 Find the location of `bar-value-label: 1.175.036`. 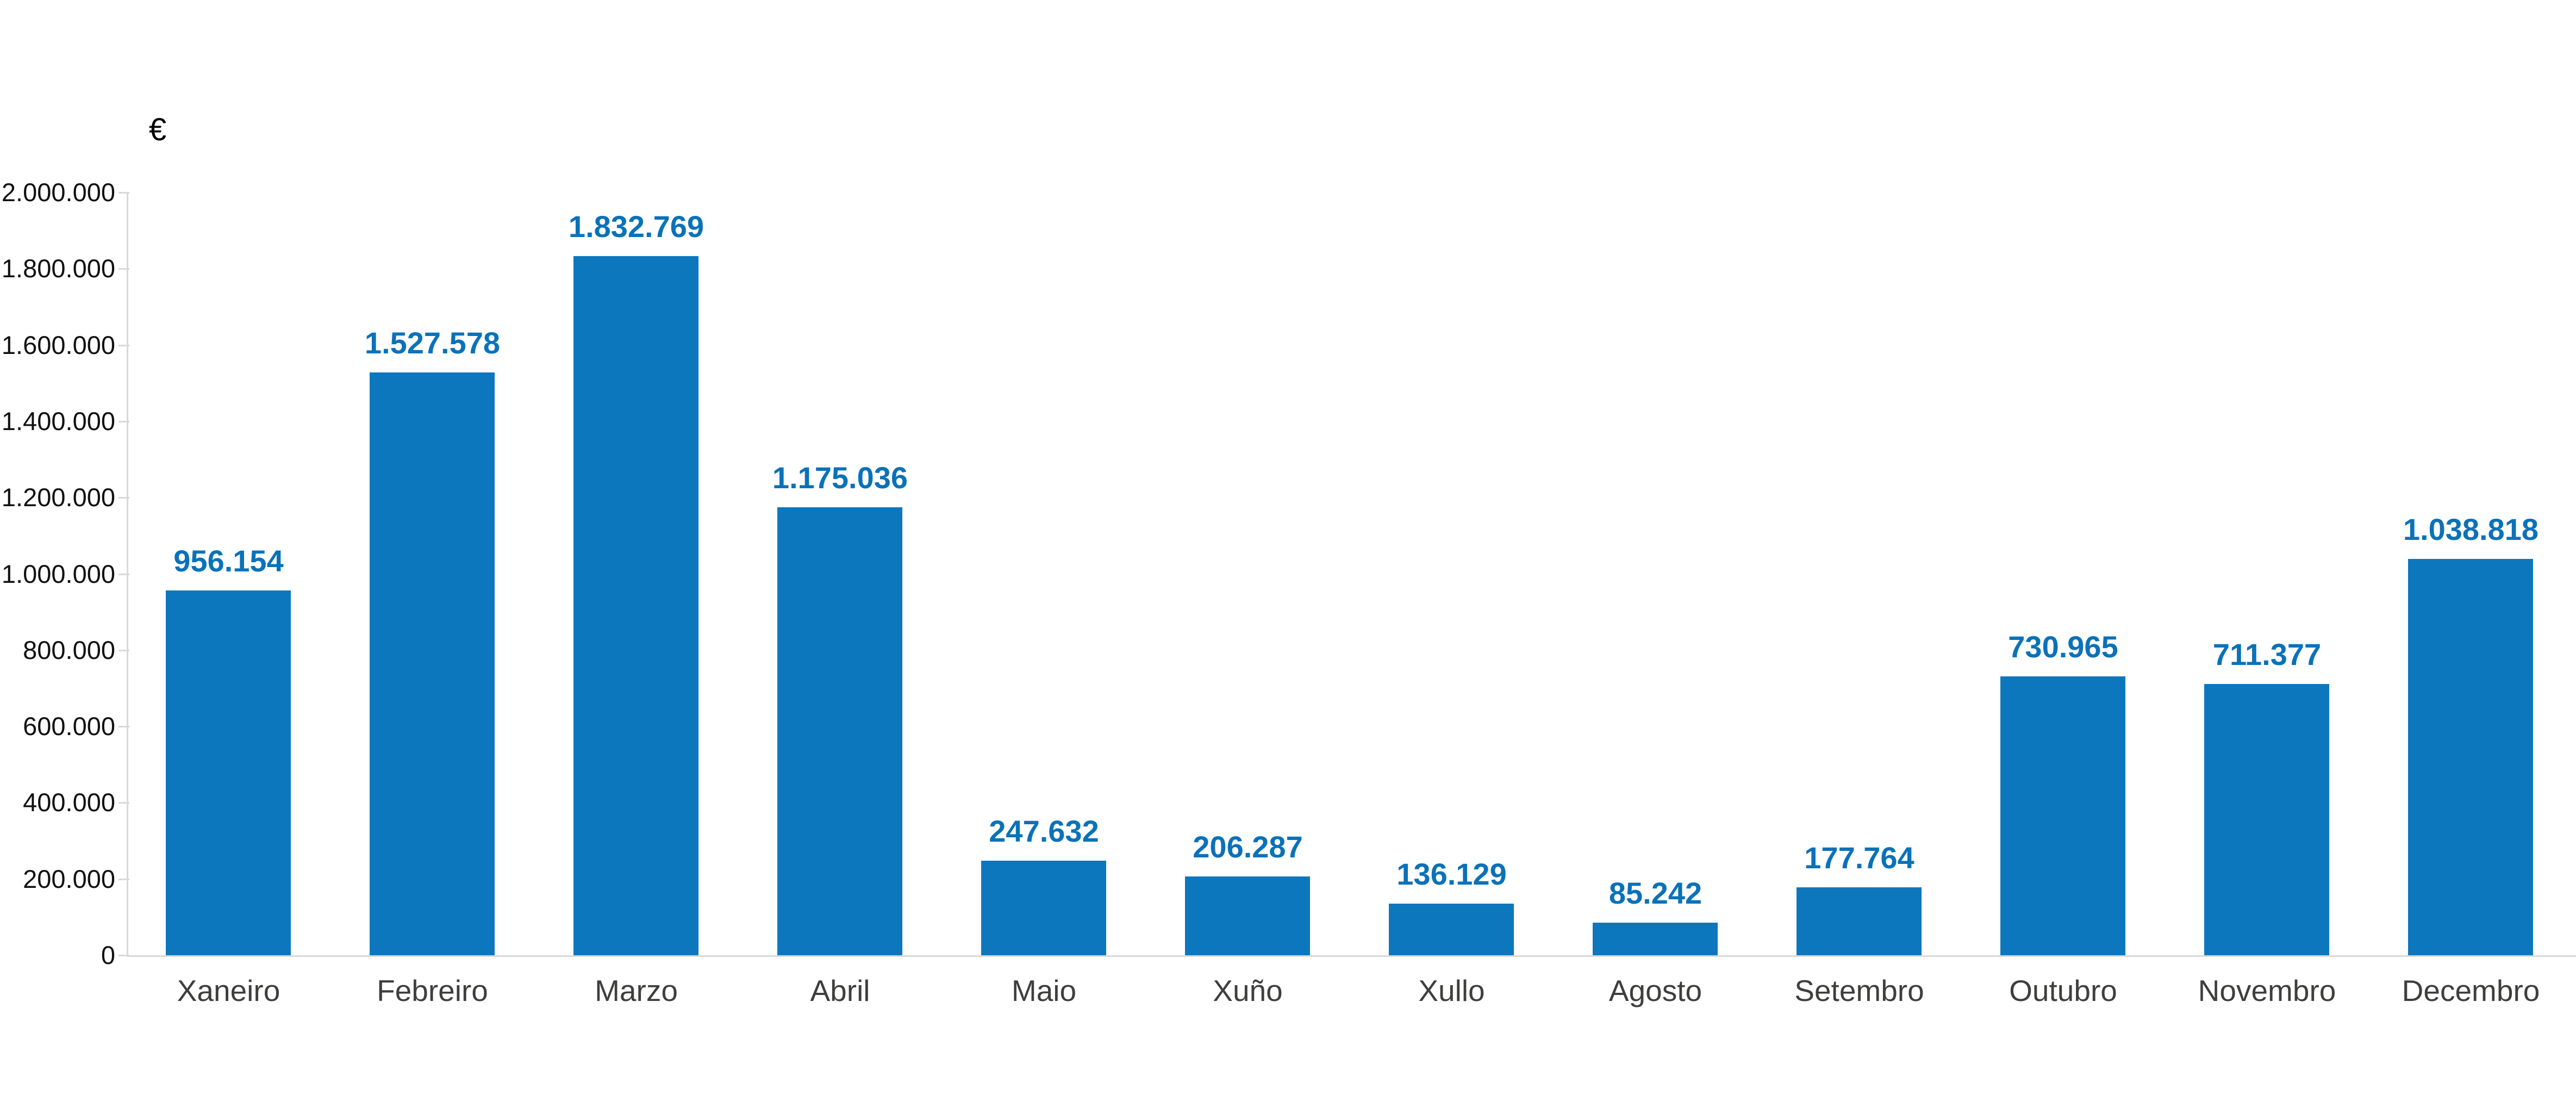

bar-value-label: 1.175.036 is located at coordinates (840, 478).